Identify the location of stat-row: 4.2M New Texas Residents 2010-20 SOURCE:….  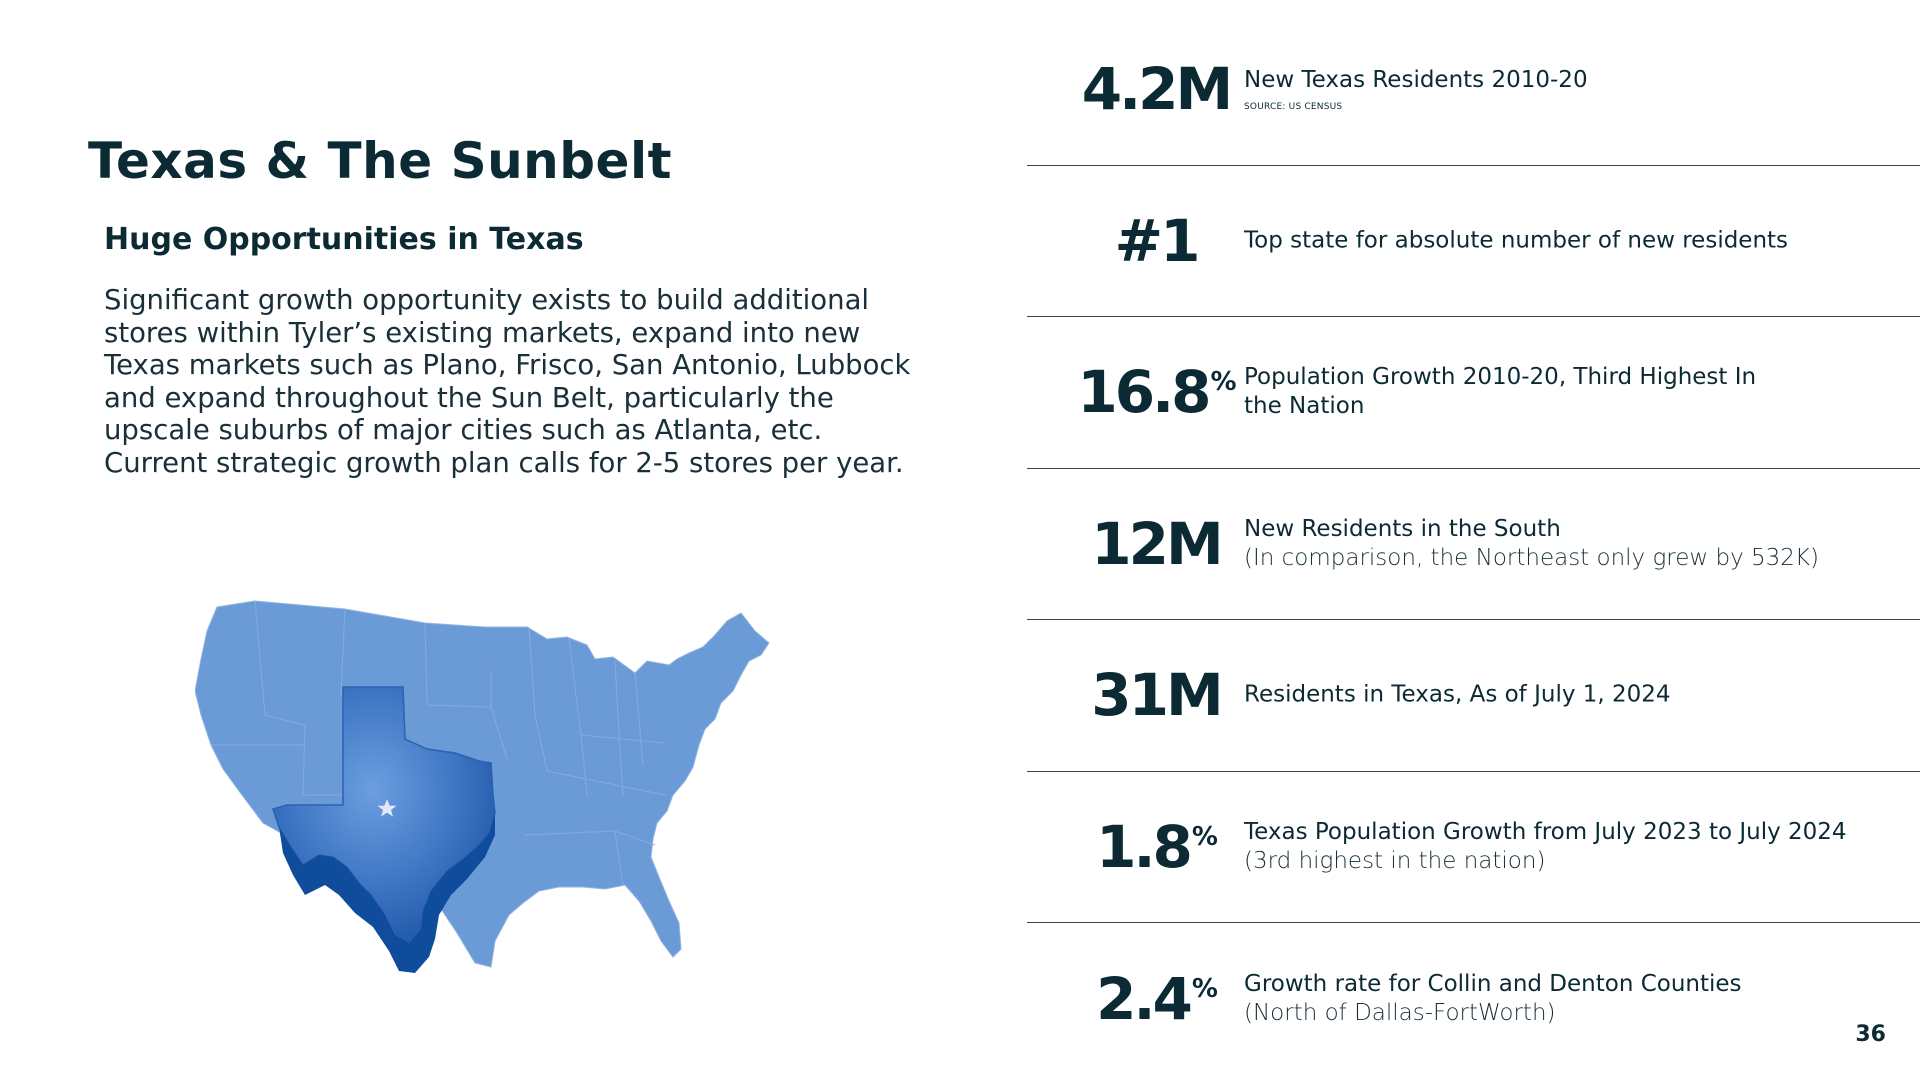
(1473, 90).